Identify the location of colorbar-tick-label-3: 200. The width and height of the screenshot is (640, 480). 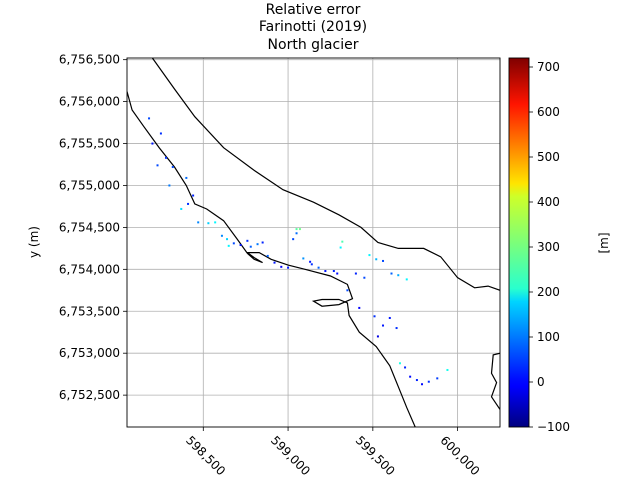
(548, 292).